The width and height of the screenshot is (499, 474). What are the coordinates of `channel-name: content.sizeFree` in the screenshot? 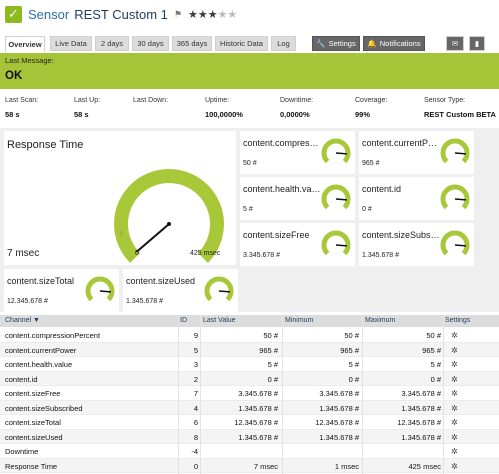 It's located at (33, 393).